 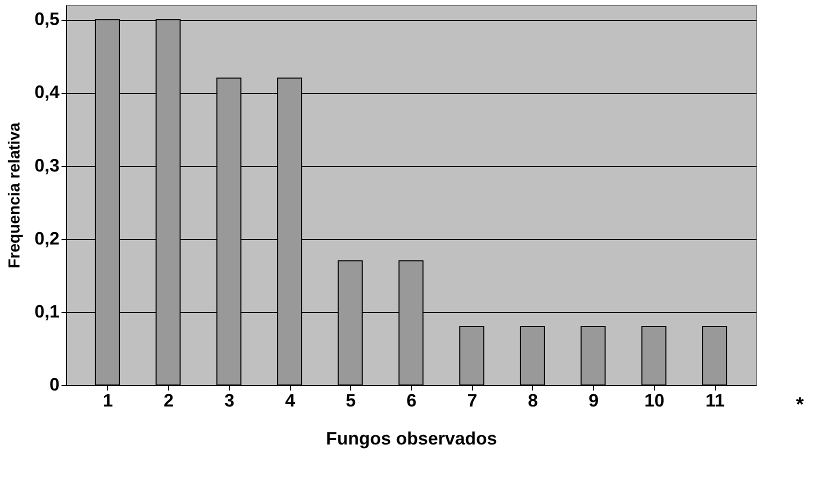 I want to click on y-tick-label: 0,2, so click(x=47, y=238).